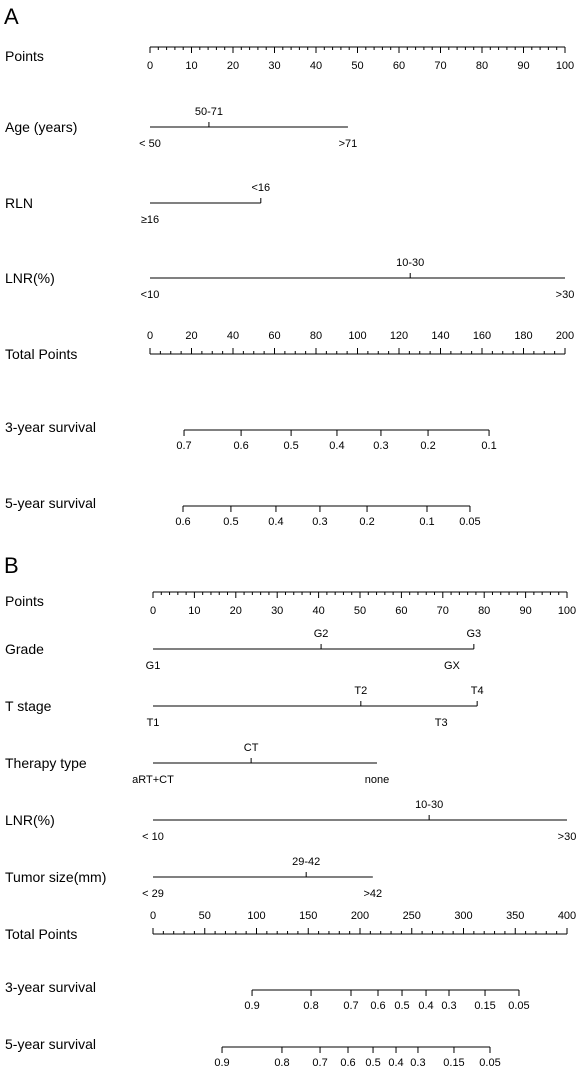 The image size is (583, 1075). What do you see at coordinates (308, 916) in the screenshot?
I see `tick-label: 150` at bounding box center [308, 916].